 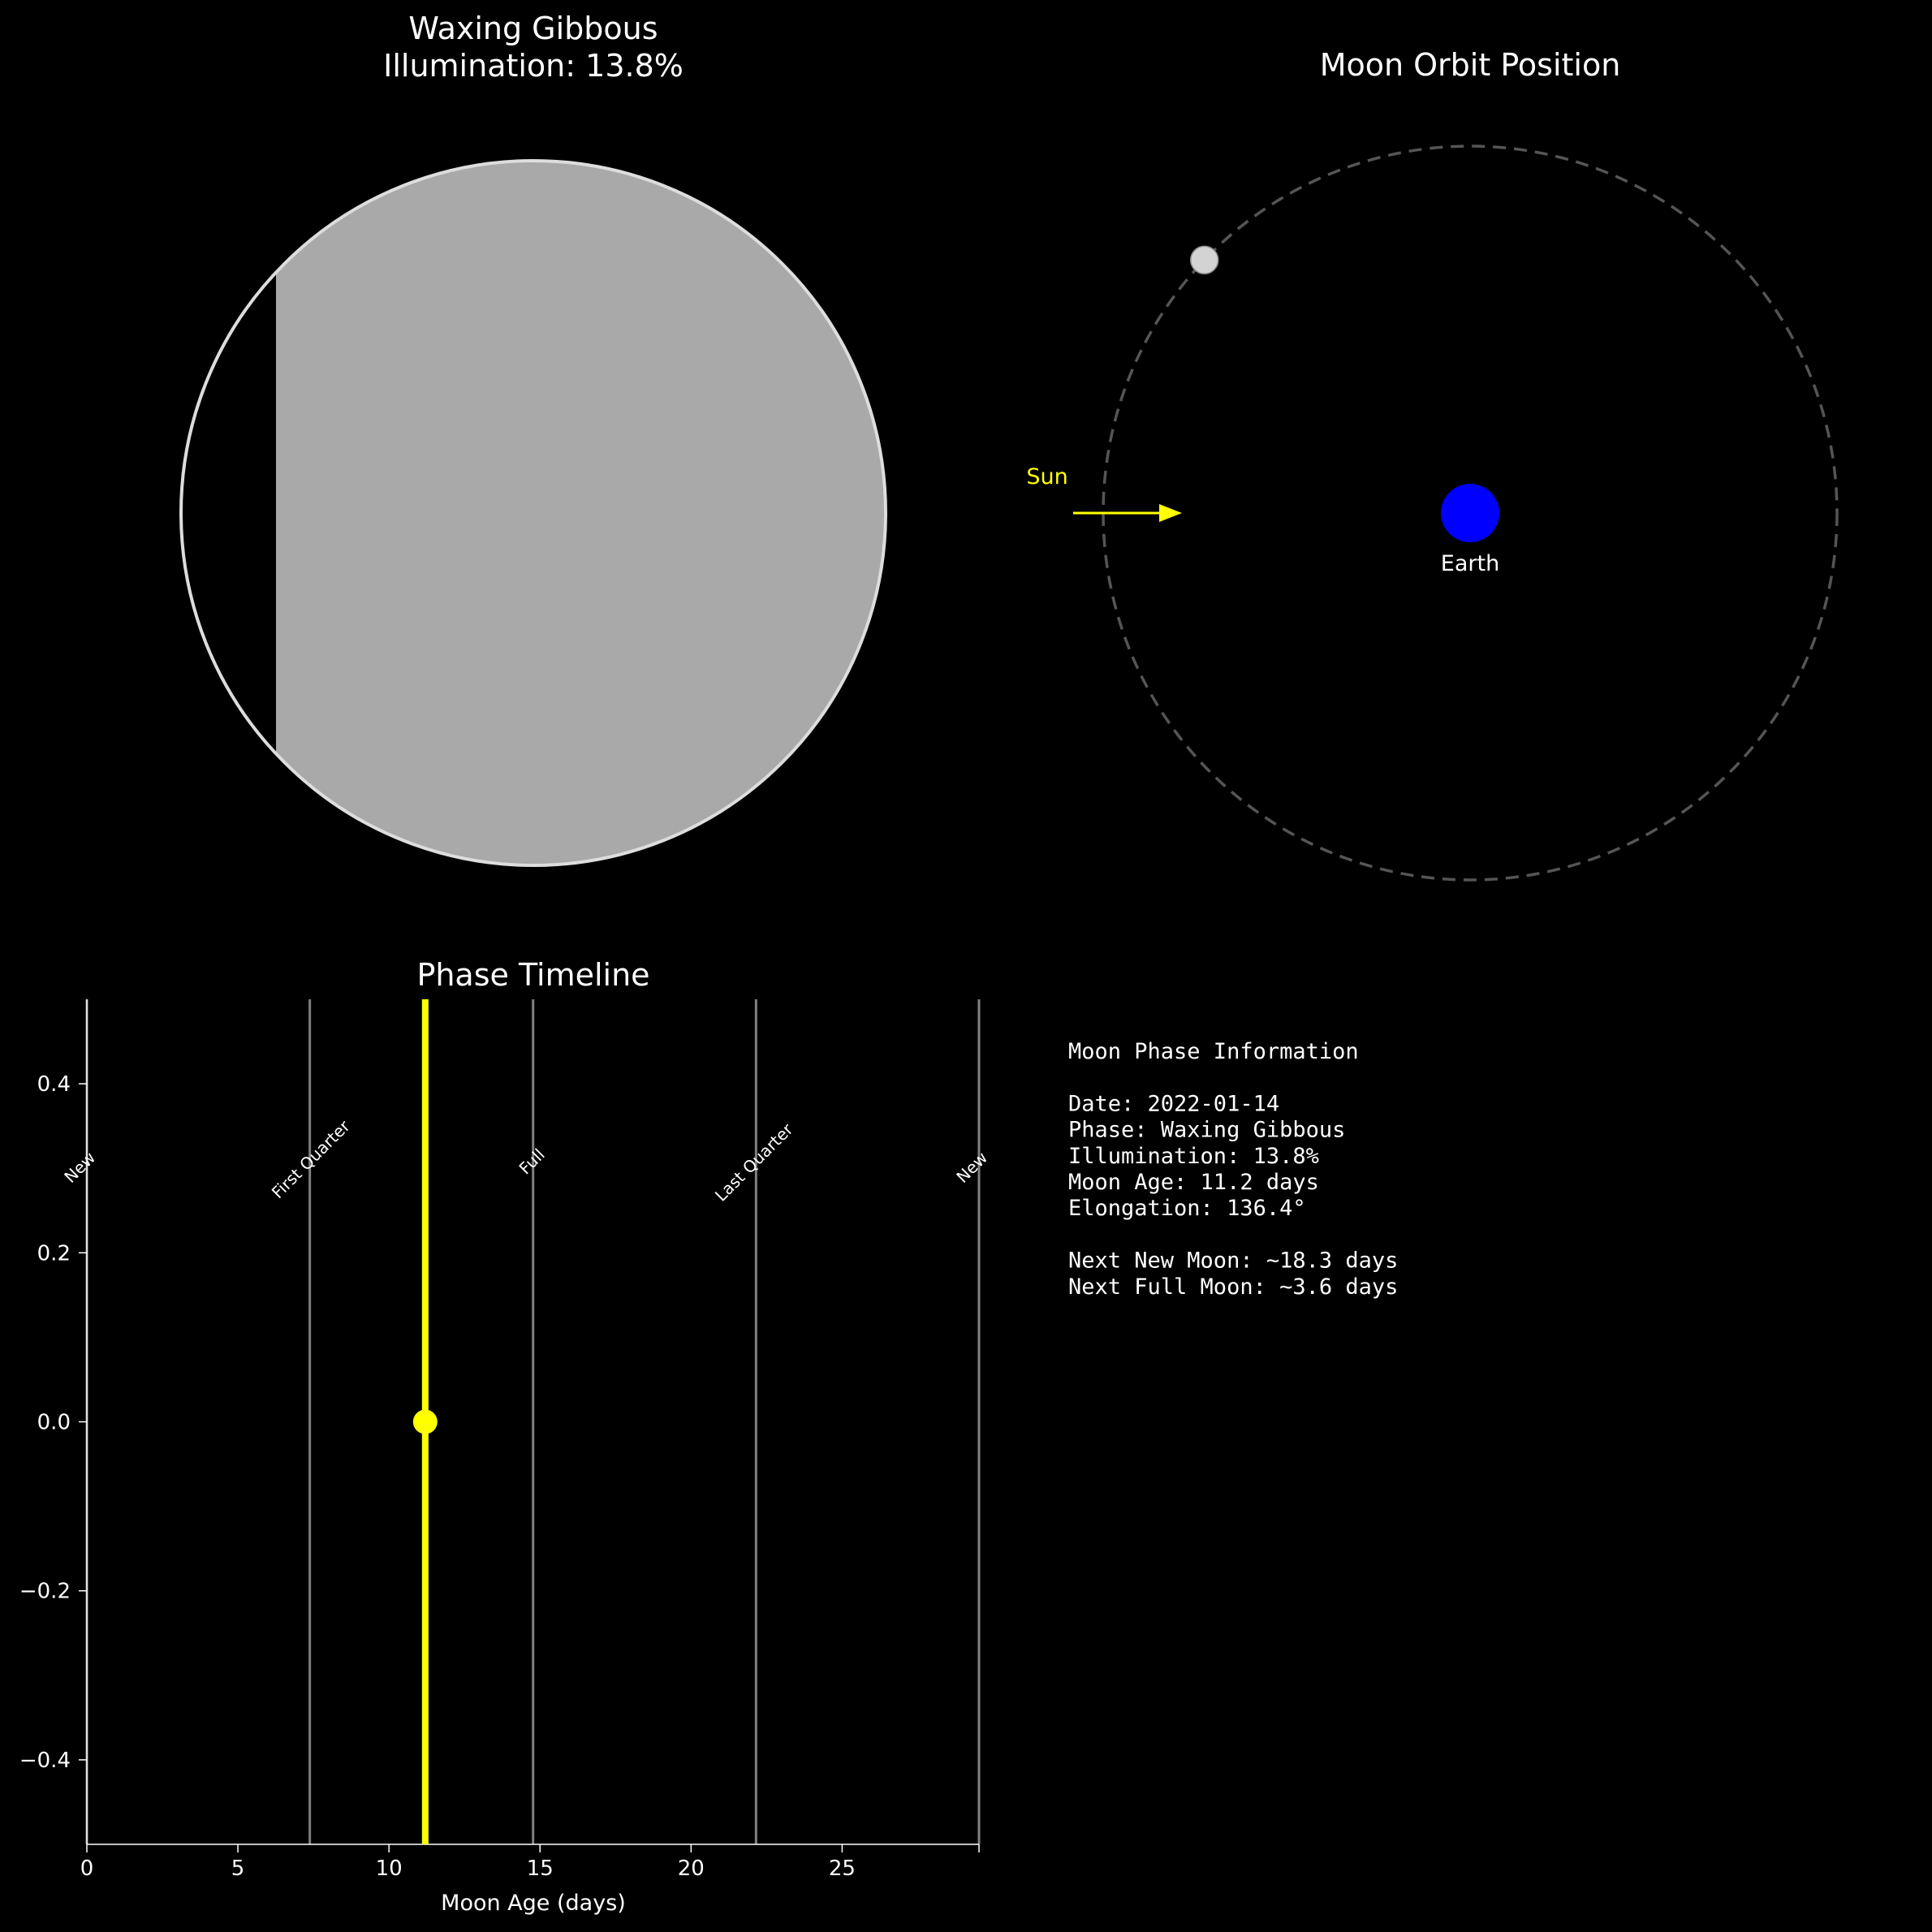 What do you see at coordinates (532, 975) in the screenshot?
I see `timeline-title: Phase Timeline` at bounding box center [532, 975].